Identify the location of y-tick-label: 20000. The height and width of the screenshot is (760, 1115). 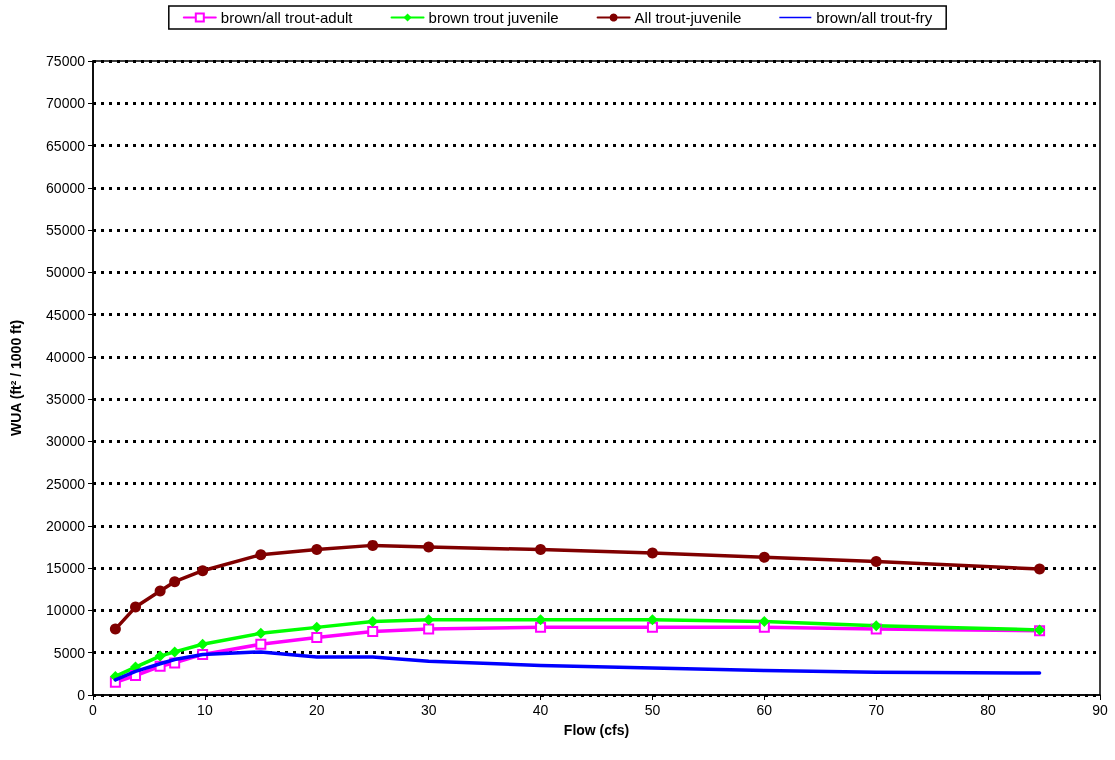
(66, 525).